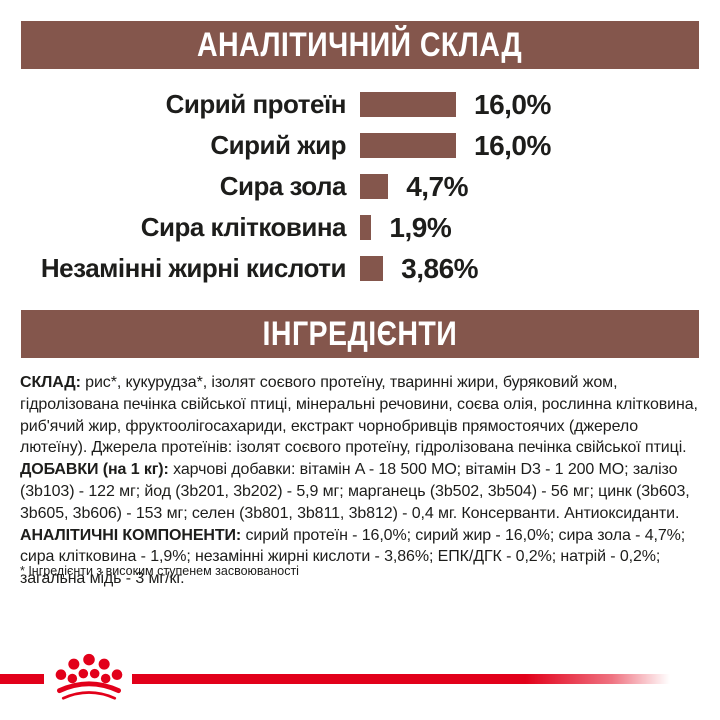  What do you see at coordinates (360, 679) in the screenshot?
I see `footer-red-stripe` at bounding box center [360, 679].